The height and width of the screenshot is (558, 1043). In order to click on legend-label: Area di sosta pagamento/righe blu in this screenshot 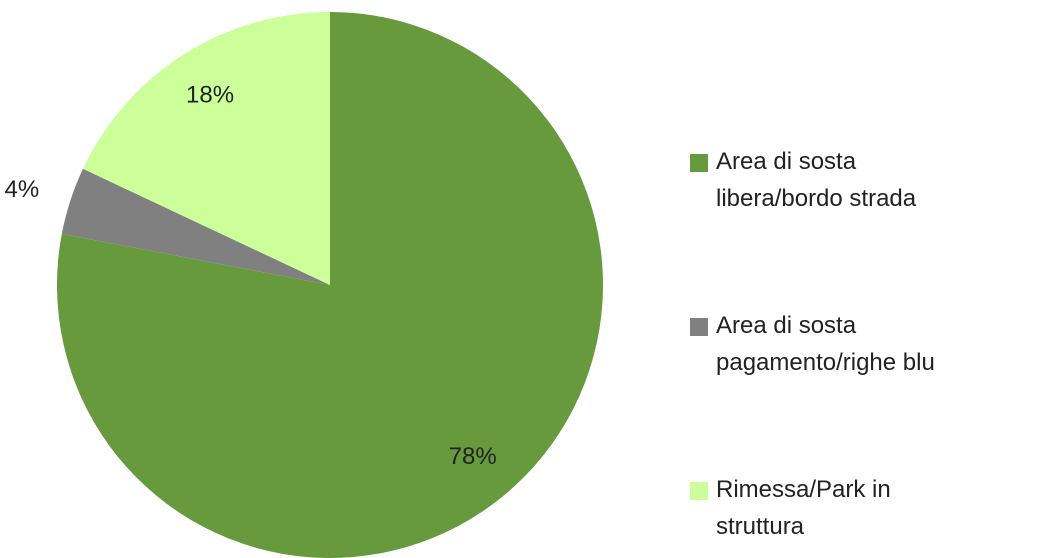, I will do `click(825, 344)`.